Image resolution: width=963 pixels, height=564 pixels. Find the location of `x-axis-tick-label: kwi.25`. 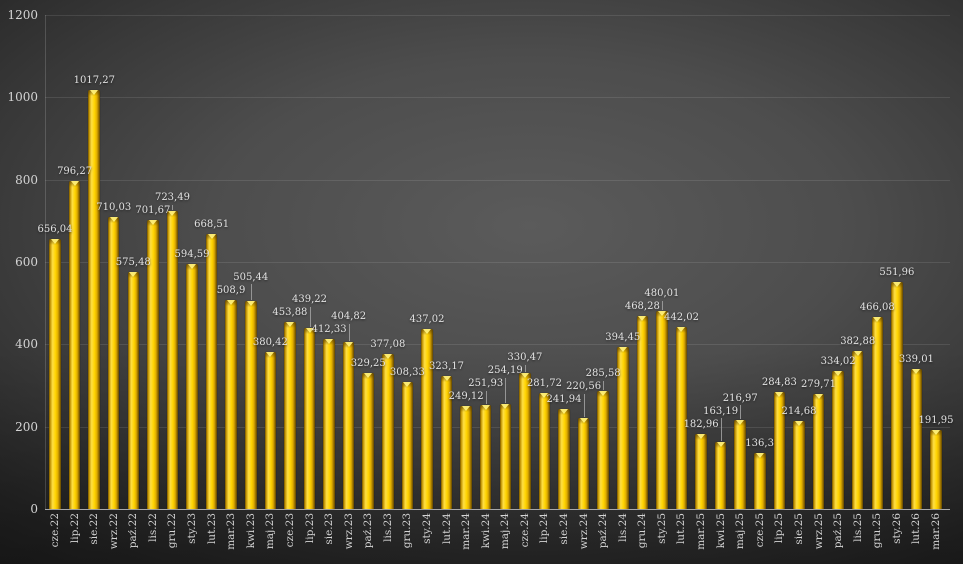

x-axis-tick-label: kwi.25 is located at coordinates (720, 531).